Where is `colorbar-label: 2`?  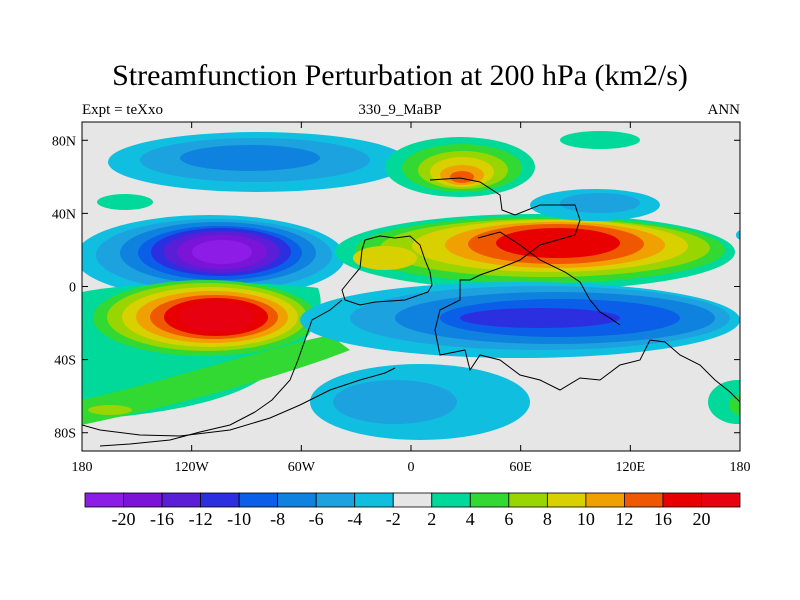 colorbar-label: 2 is located at coordinates (431, 519).